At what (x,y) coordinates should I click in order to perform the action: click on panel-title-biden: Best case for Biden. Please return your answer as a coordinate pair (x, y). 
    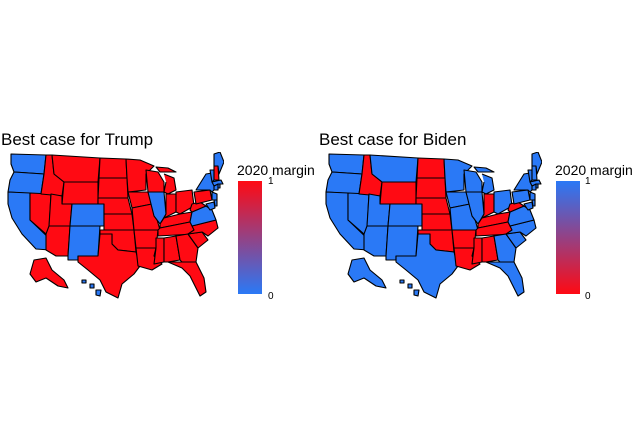
    Looking at the image, I should click on (393, 139).